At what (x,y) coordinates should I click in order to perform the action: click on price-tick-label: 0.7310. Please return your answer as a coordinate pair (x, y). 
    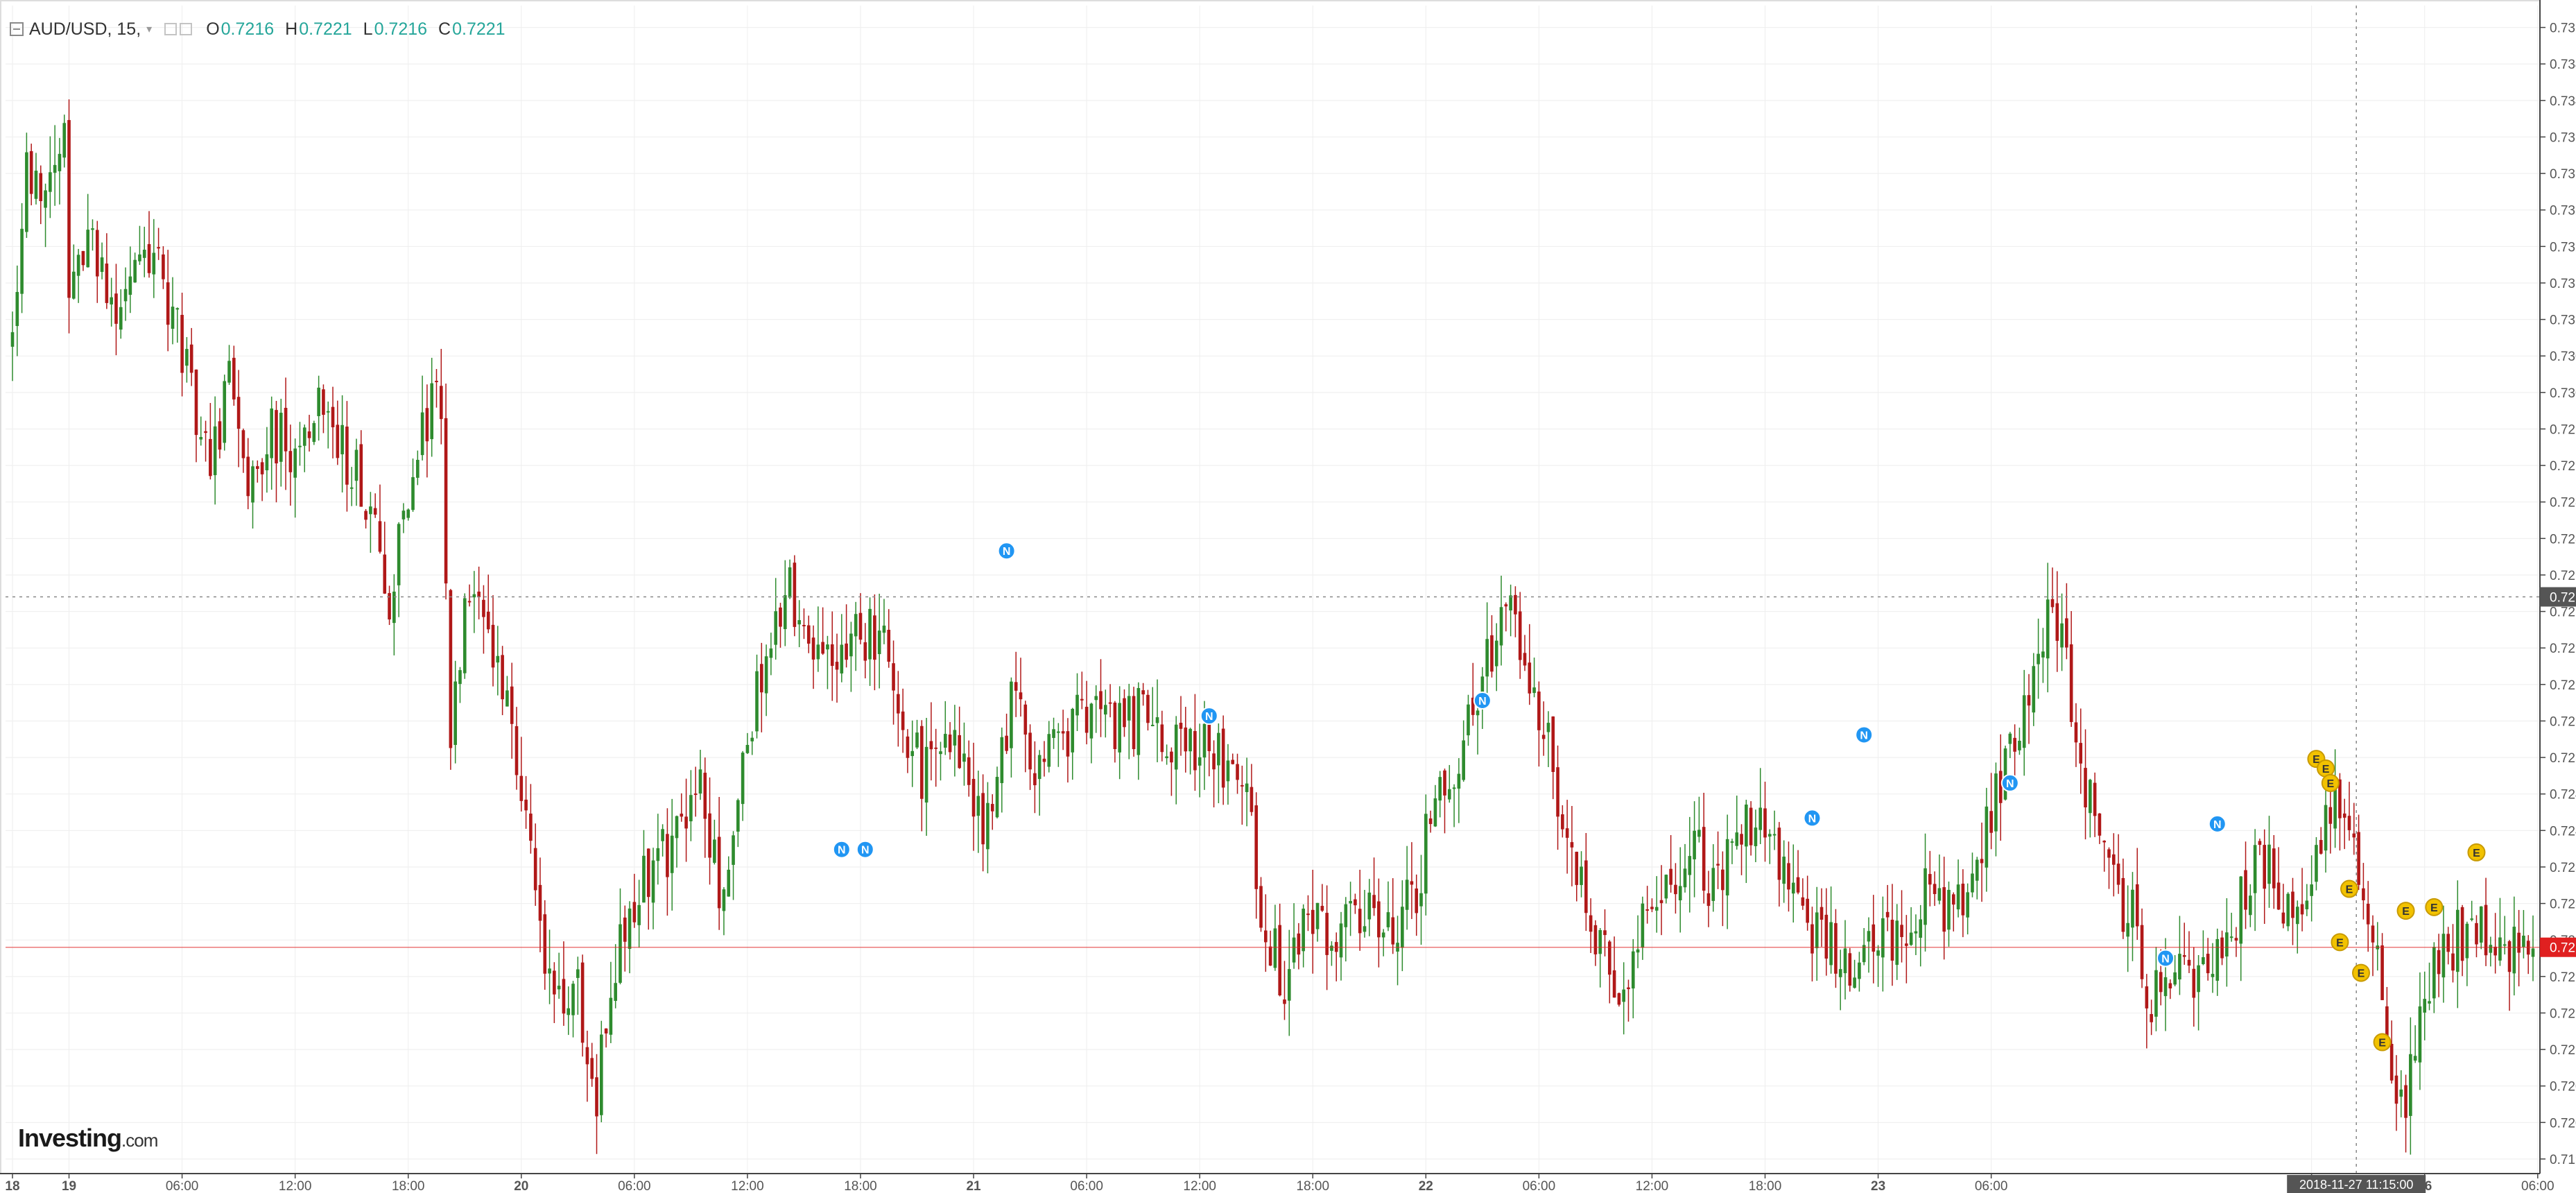
    Looking at the image, I should click on (2563, 321).